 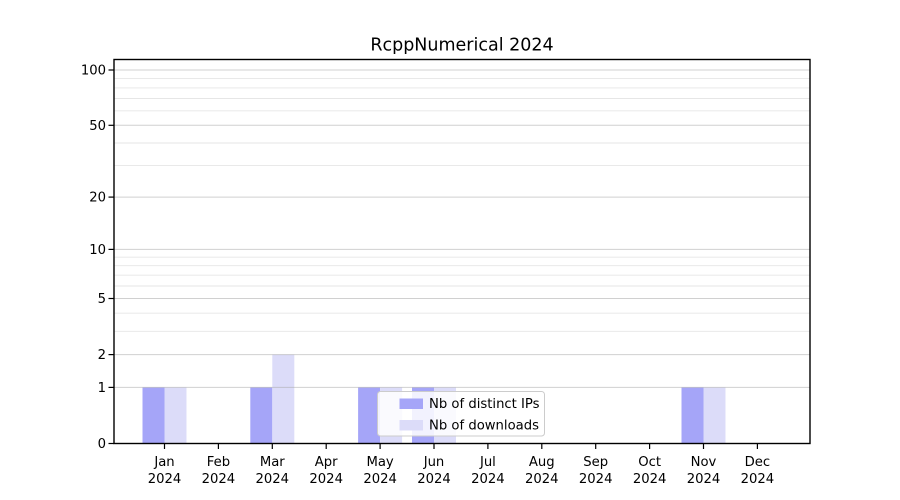 What do you see at coordinates (218, 462) in the screenshot?
I see `x-tick-label-month-feb: Feb` at bounding box center [218, 462].